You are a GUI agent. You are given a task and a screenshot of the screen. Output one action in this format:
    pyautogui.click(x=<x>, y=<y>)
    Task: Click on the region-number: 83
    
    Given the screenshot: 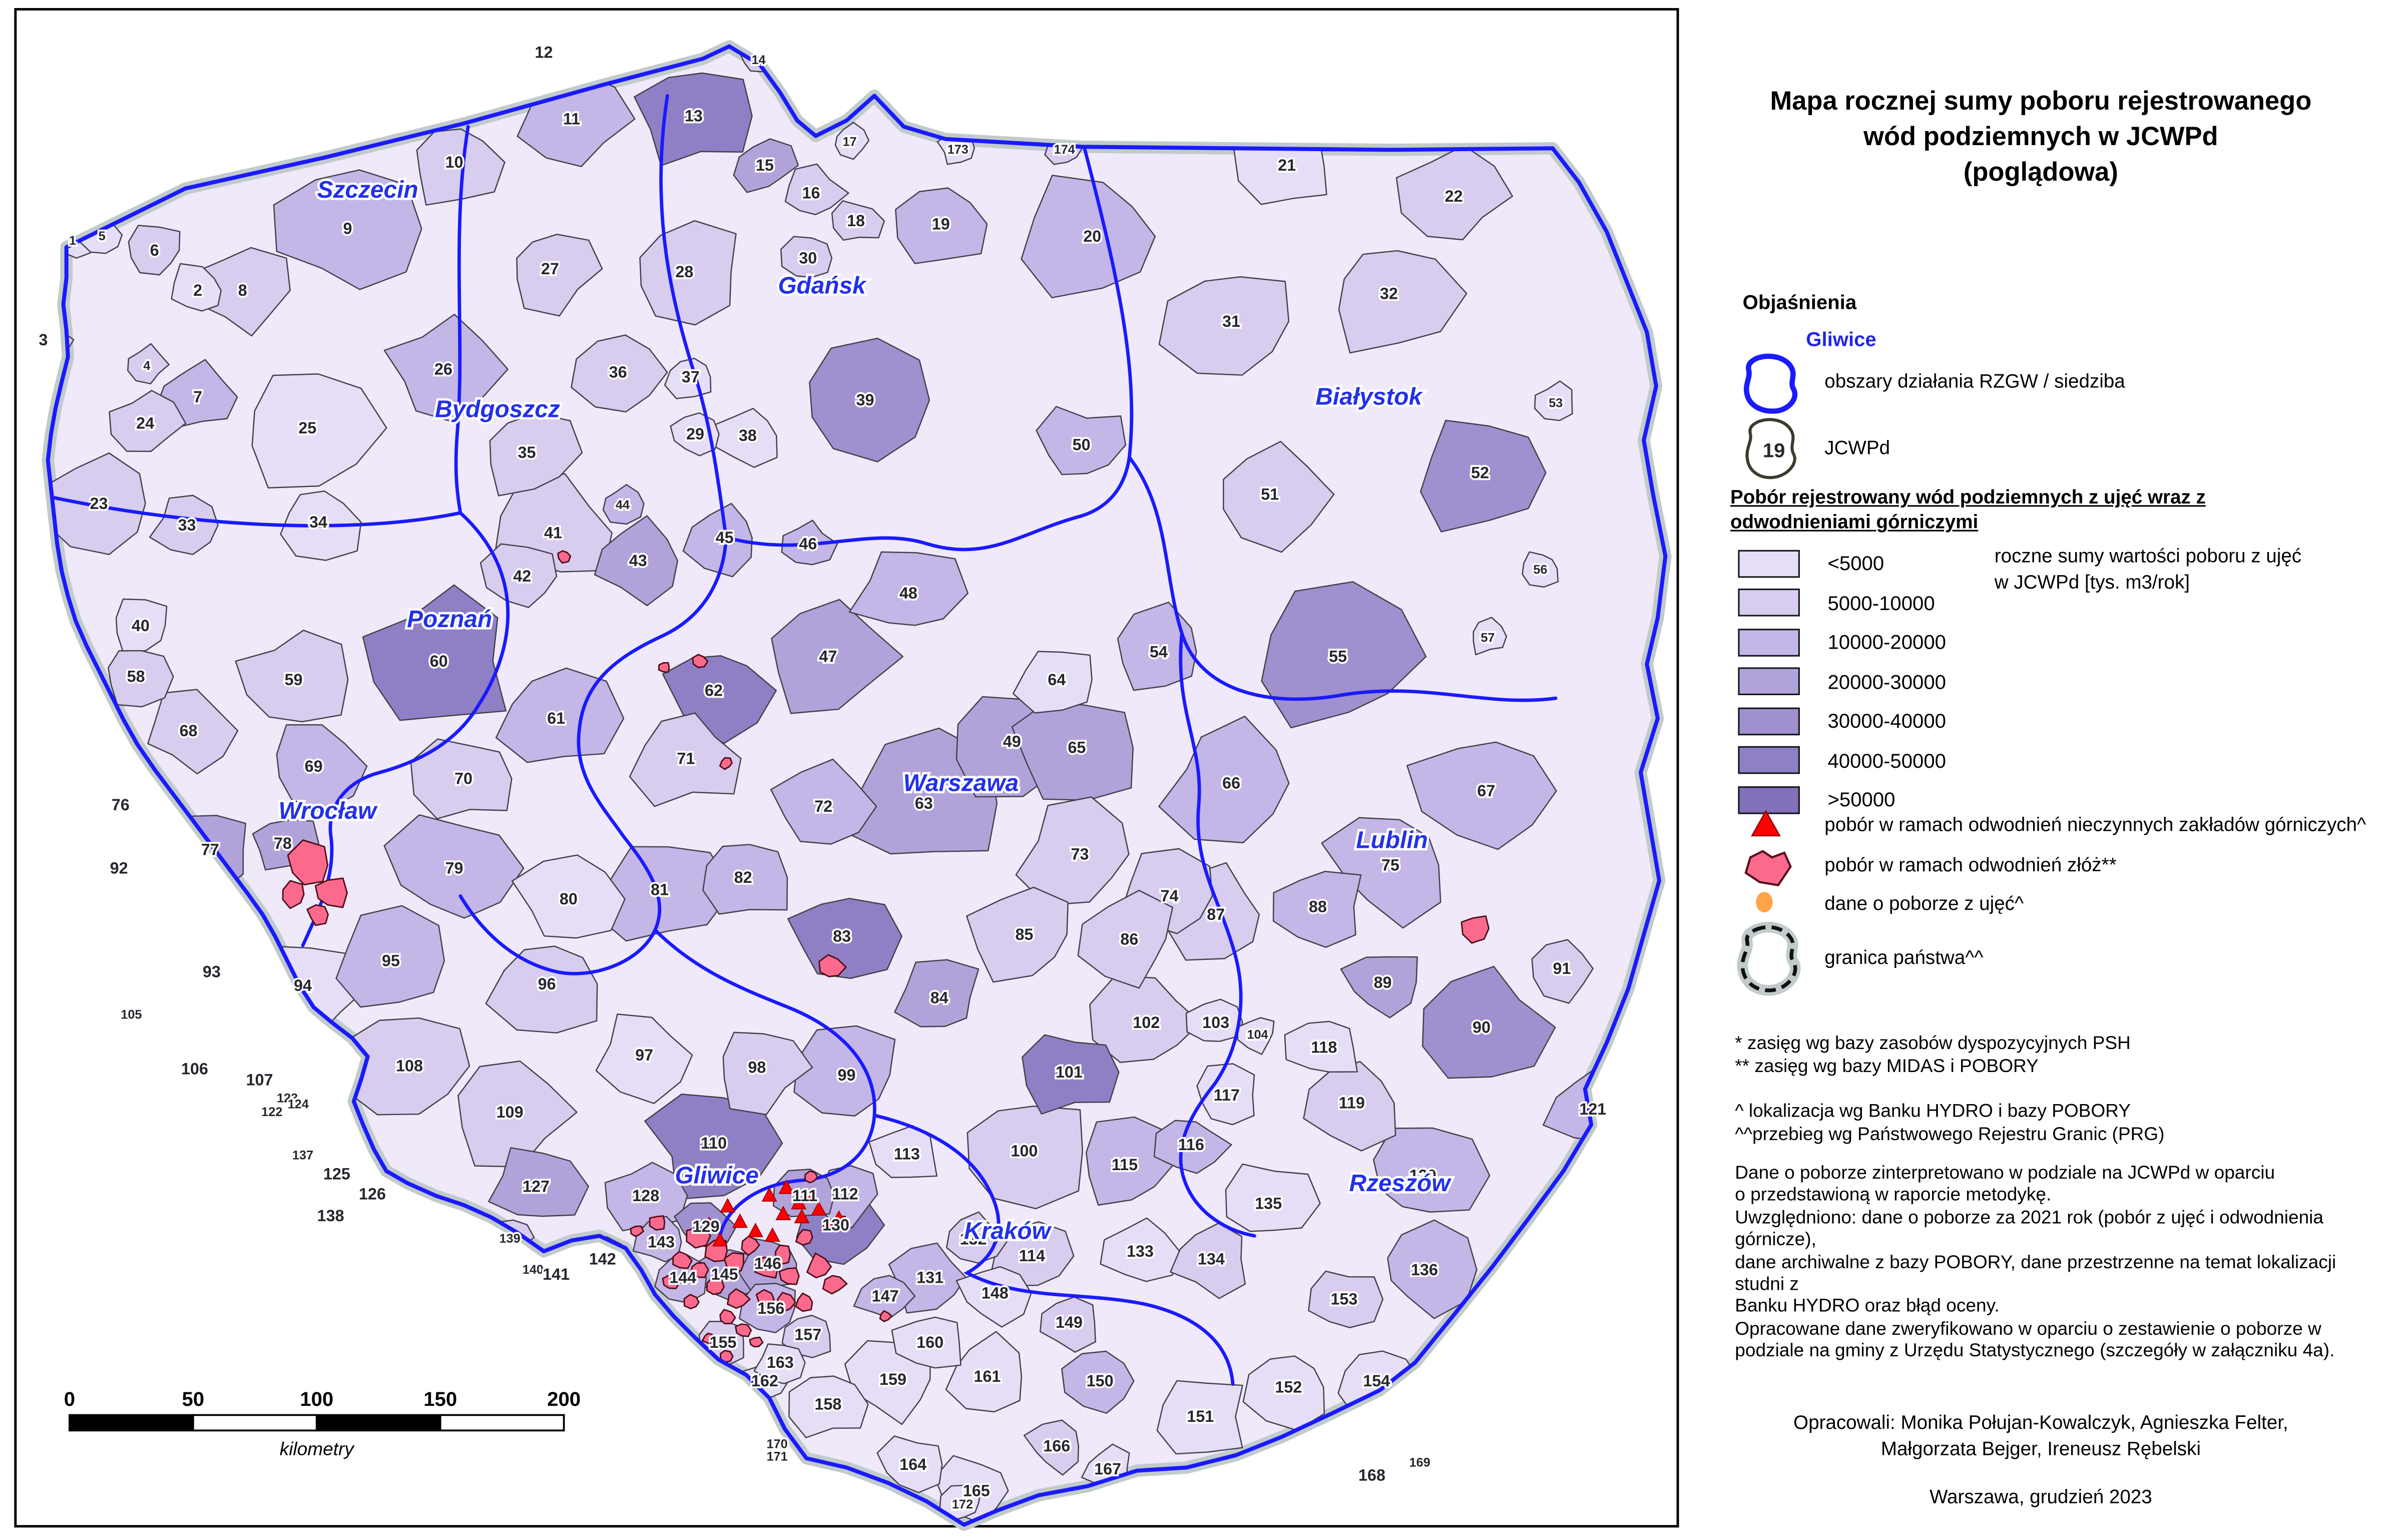 What is the action you would take?
    pyautogui.click(x=842, y=936)
    